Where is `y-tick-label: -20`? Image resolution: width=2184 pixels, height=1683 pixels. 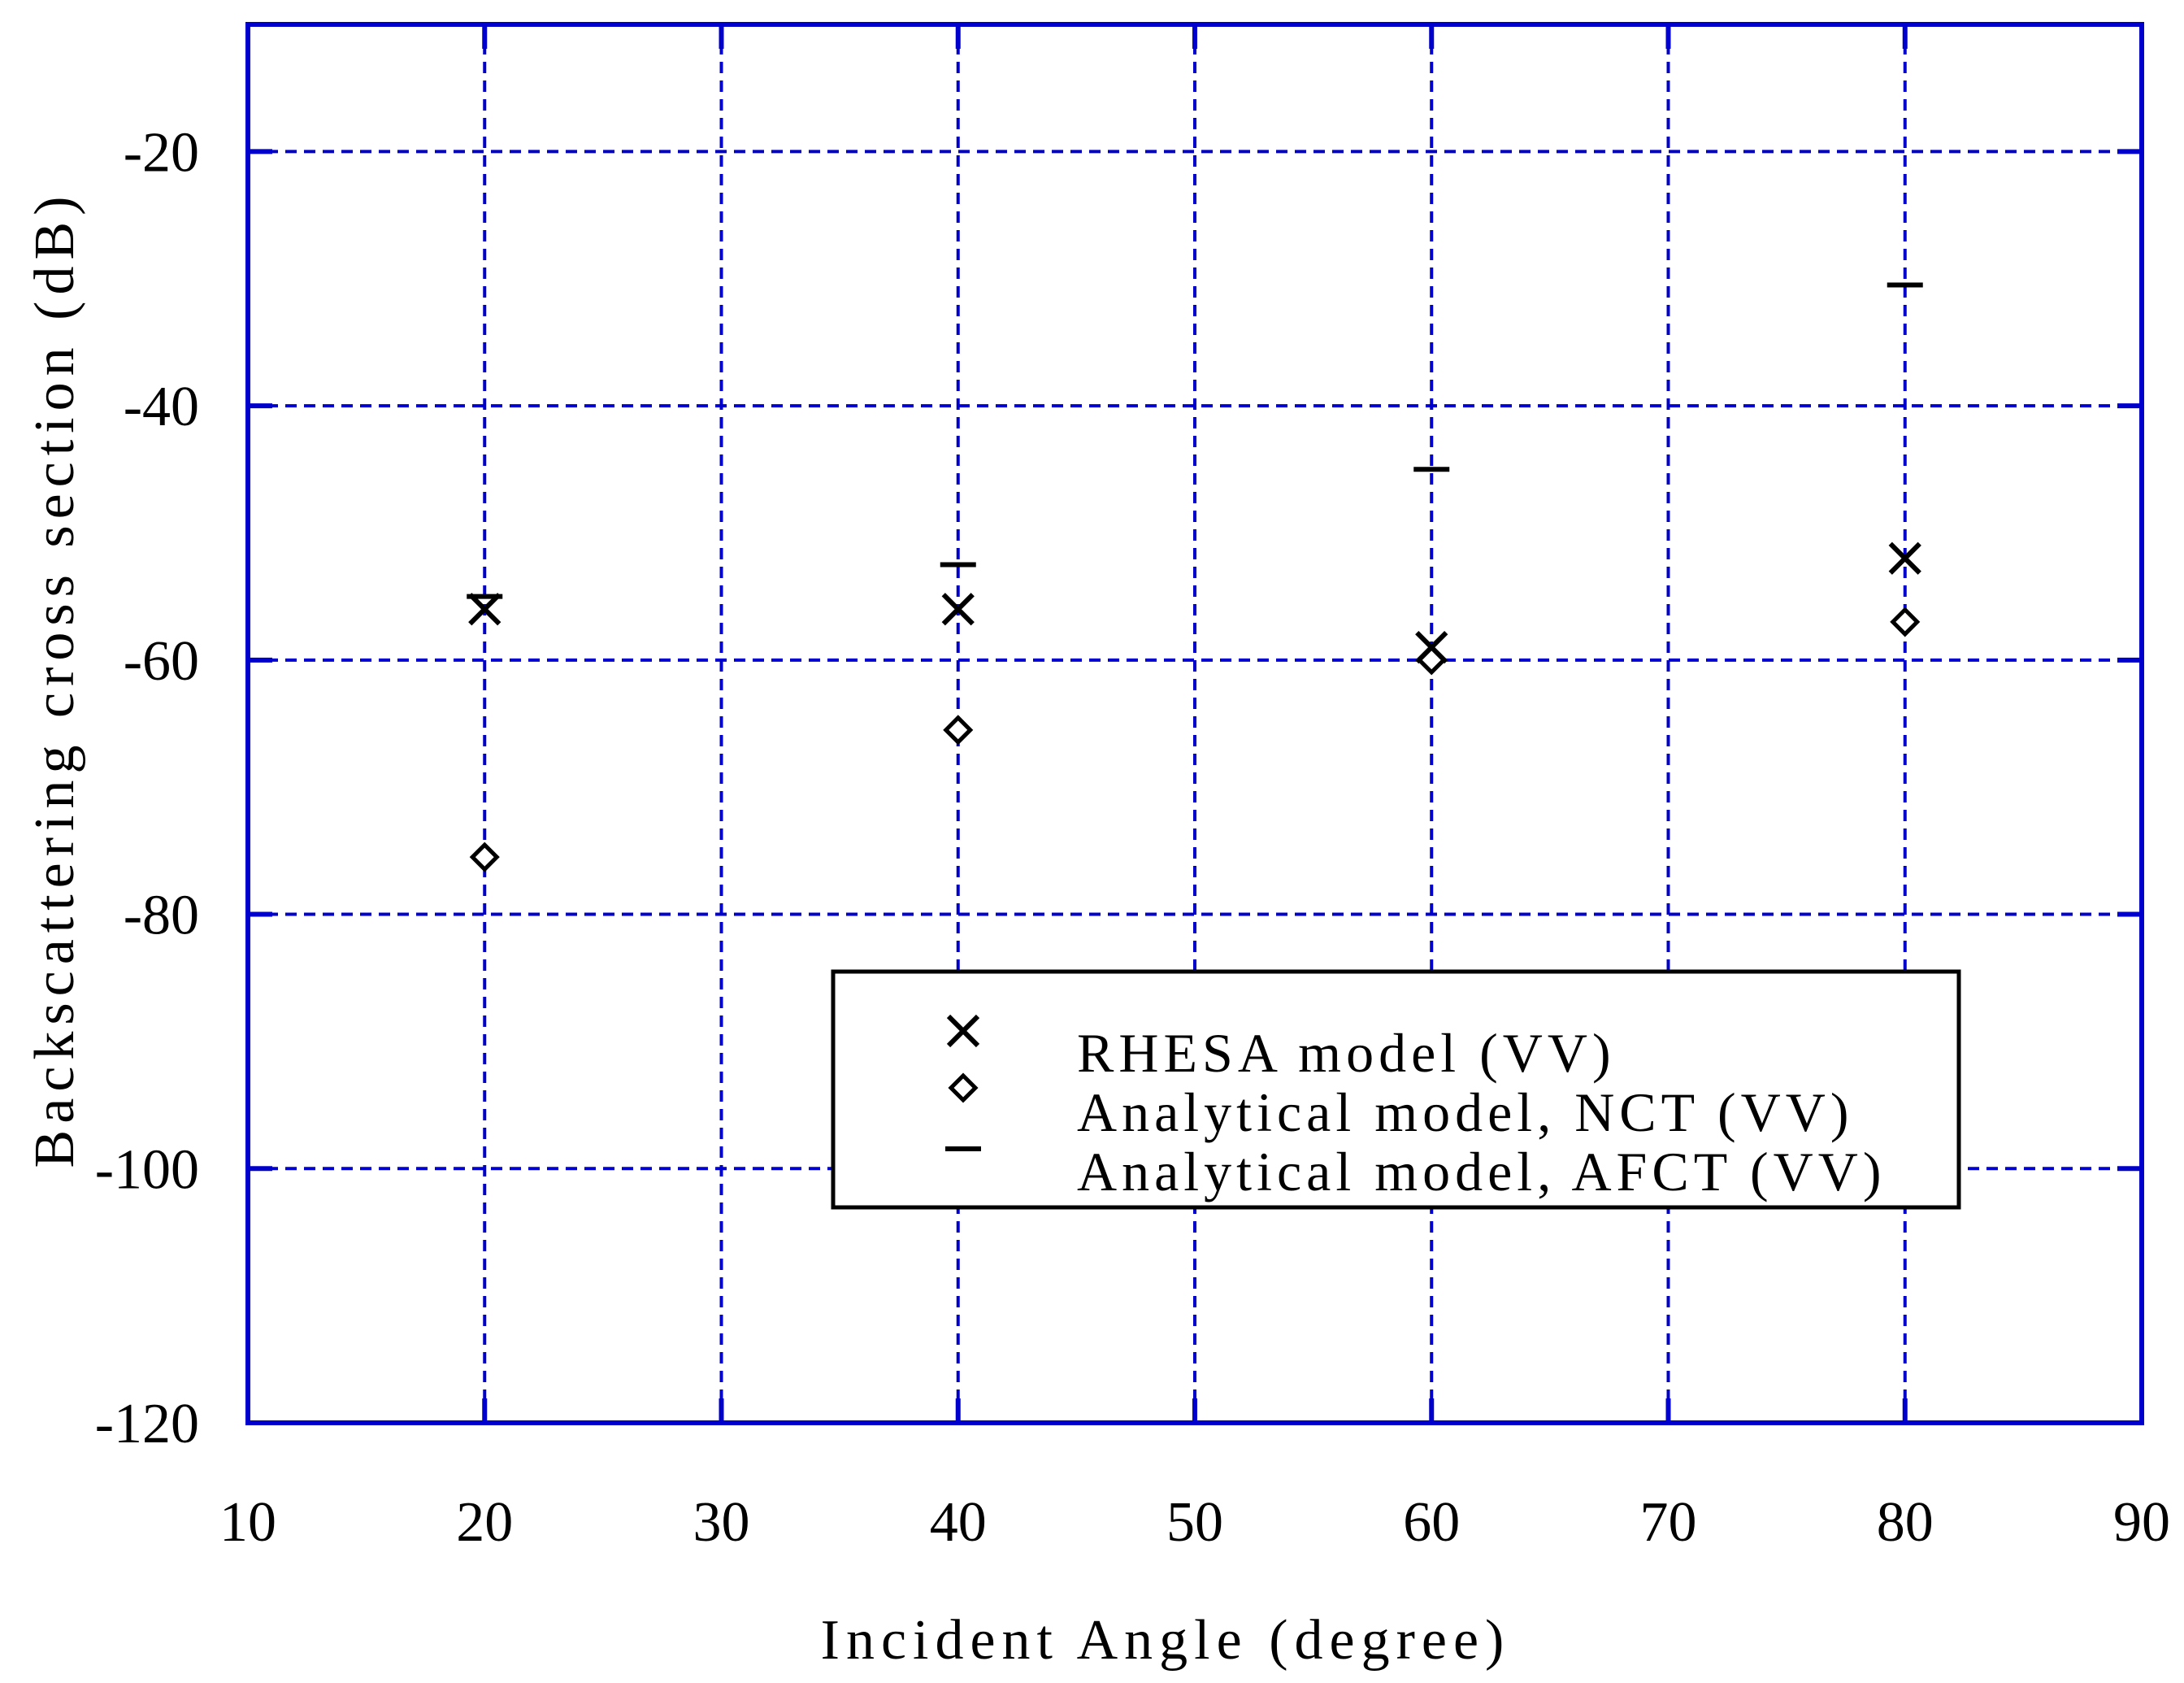 y-tick-label: -20 is located at coordinates (161, 152).